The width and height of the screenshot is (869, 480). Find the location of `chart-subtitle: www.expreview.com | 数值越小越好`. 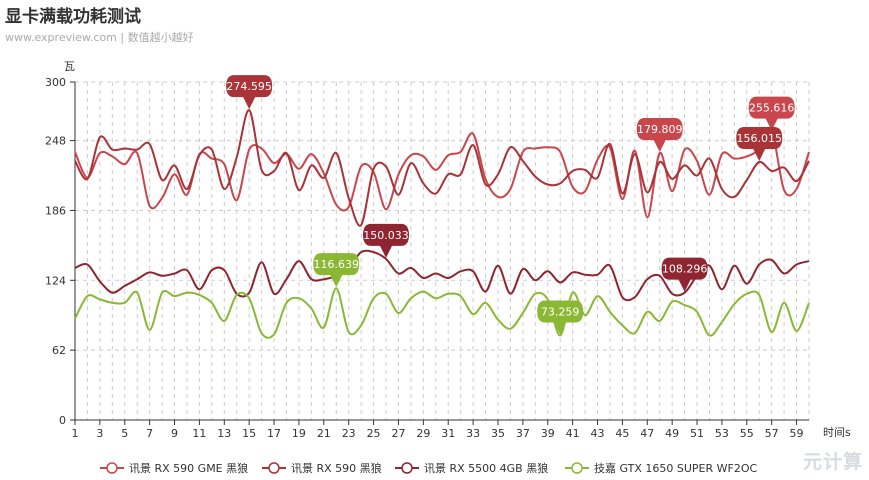

chart-subtitle: www.expreview.com | 数值越小越好 is located at coordinates (99, 37).